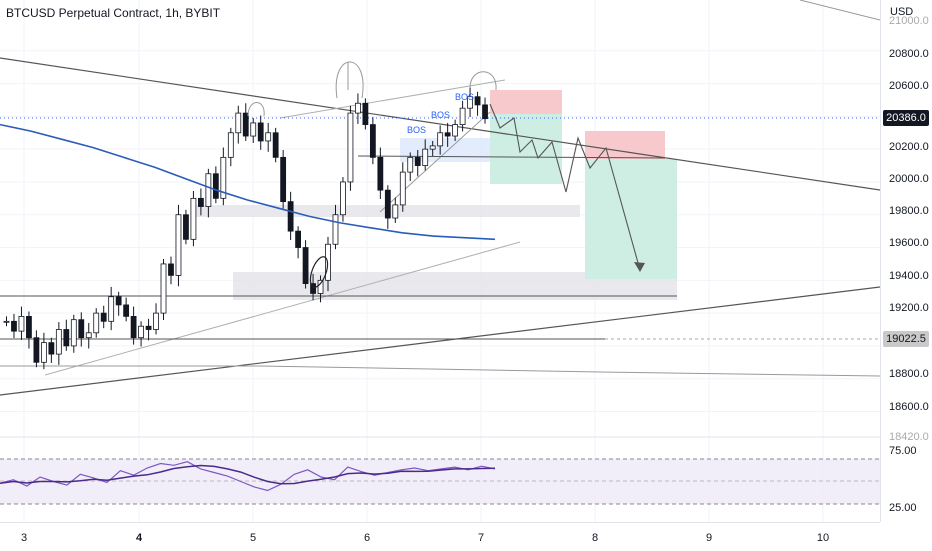 This screenshot has width=932, height=551. What do you see at coordinates (909, 407) in the screenshot?
I see `price-label: 18600.0` at bounding box center [909, 407].